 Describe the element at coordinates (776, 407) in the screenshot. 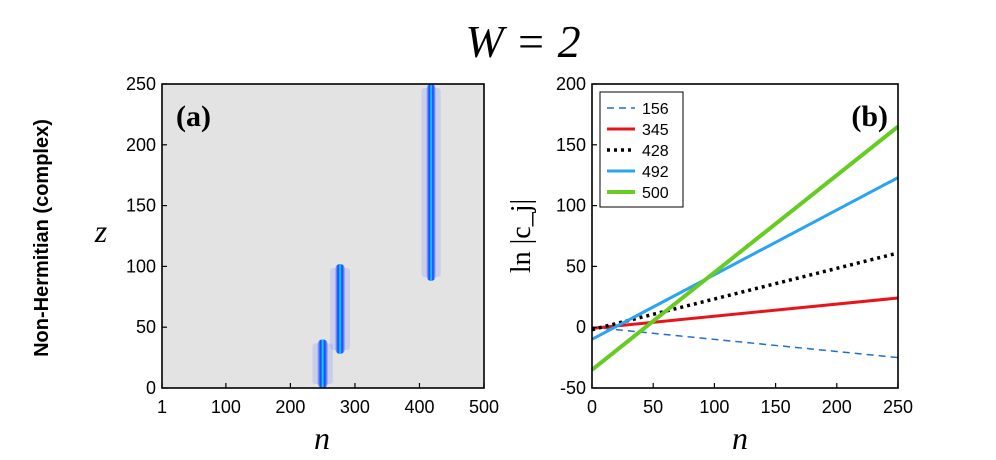

I see `panel-b-xtick-label: 150` at that location.